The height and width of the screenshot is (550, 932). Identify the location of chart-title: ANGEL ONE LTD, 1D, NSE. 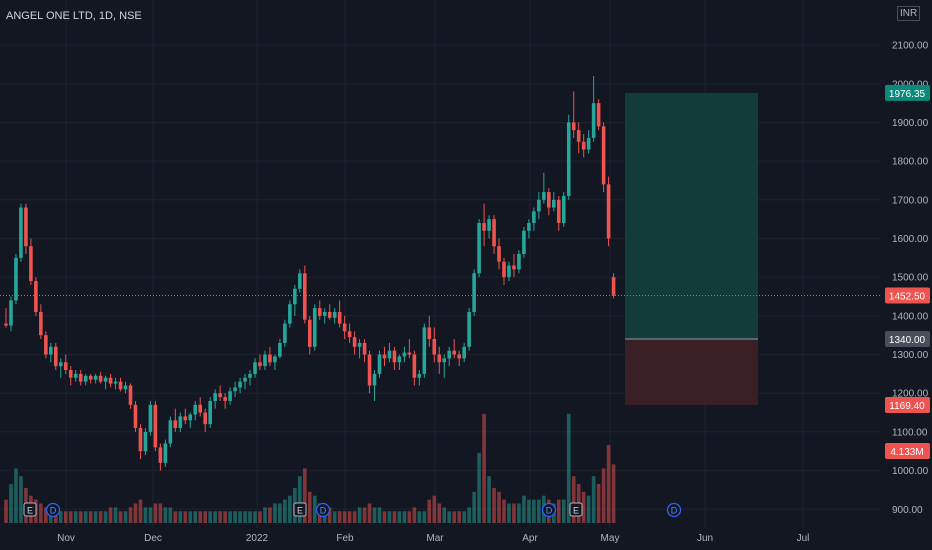
(74, 16).